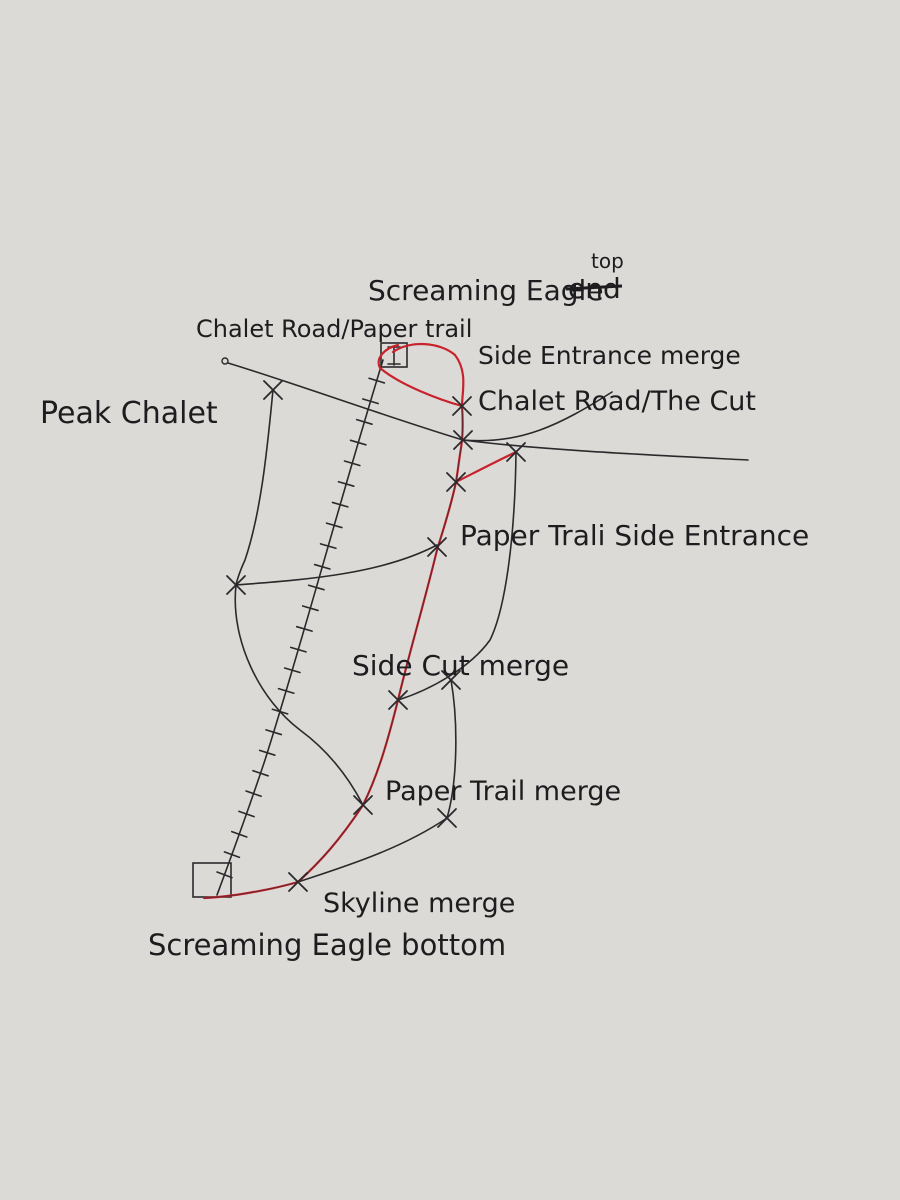 The image size is (900, 1200). I want to click on label-paper-trail-side-entrance: Paper Trali Side Entrance, so click(634, 535).